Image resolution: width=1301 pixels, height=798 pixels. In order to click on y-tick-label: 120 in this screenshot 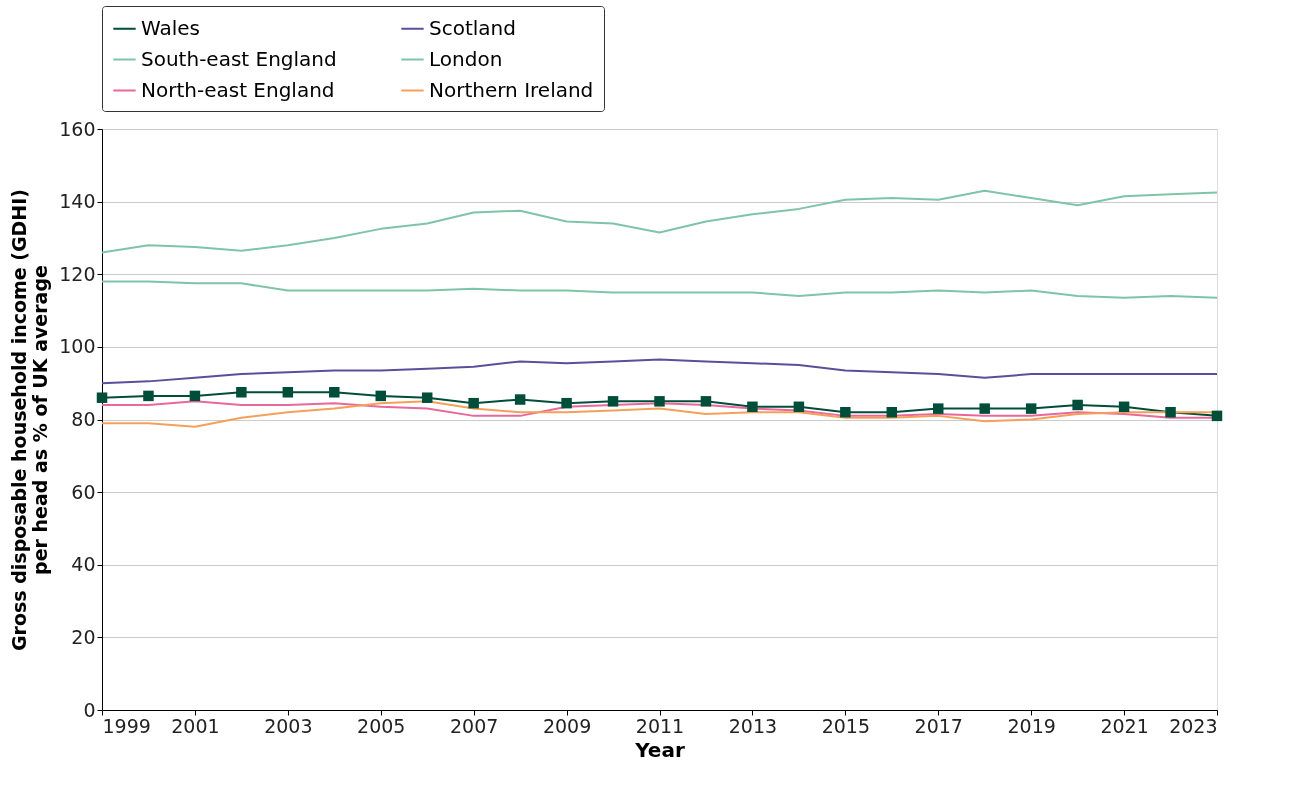, I will do `click(77, 273)`.